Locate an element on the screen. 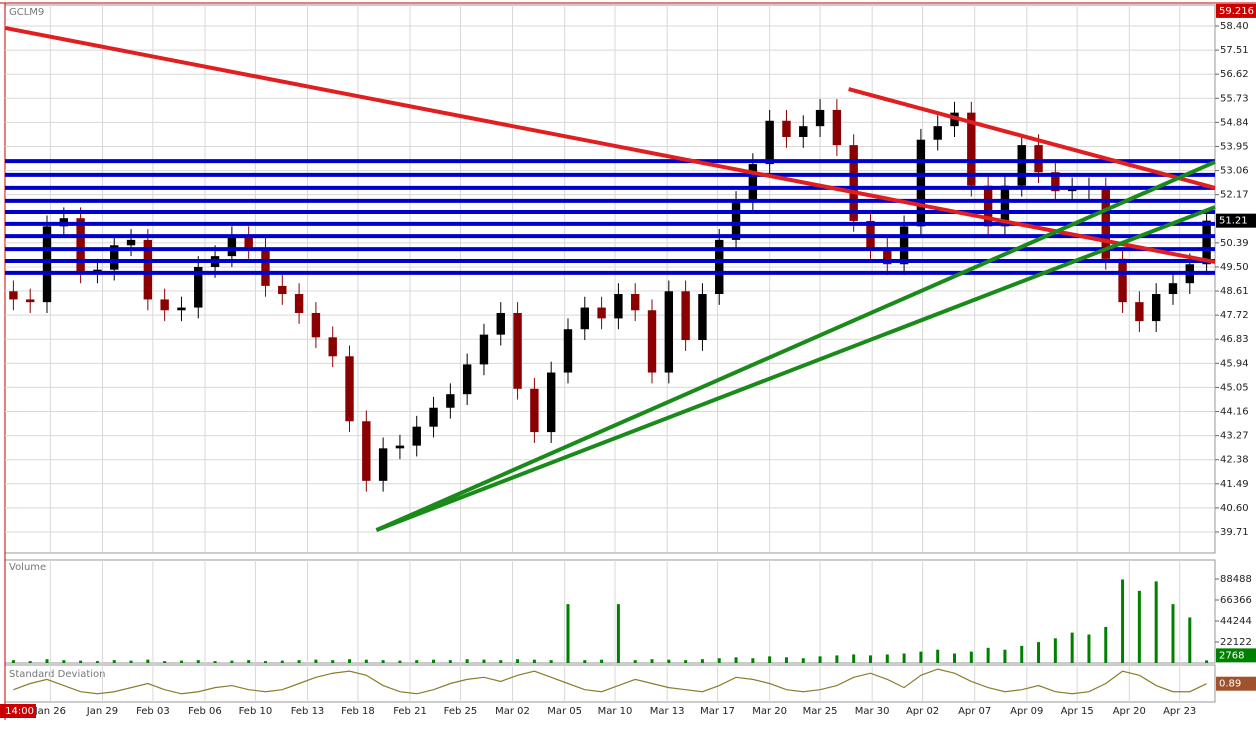 The width and height of the screenshot is (1256, 732). y-tick-label: 53.06 is located at coordinates (1234, 171).